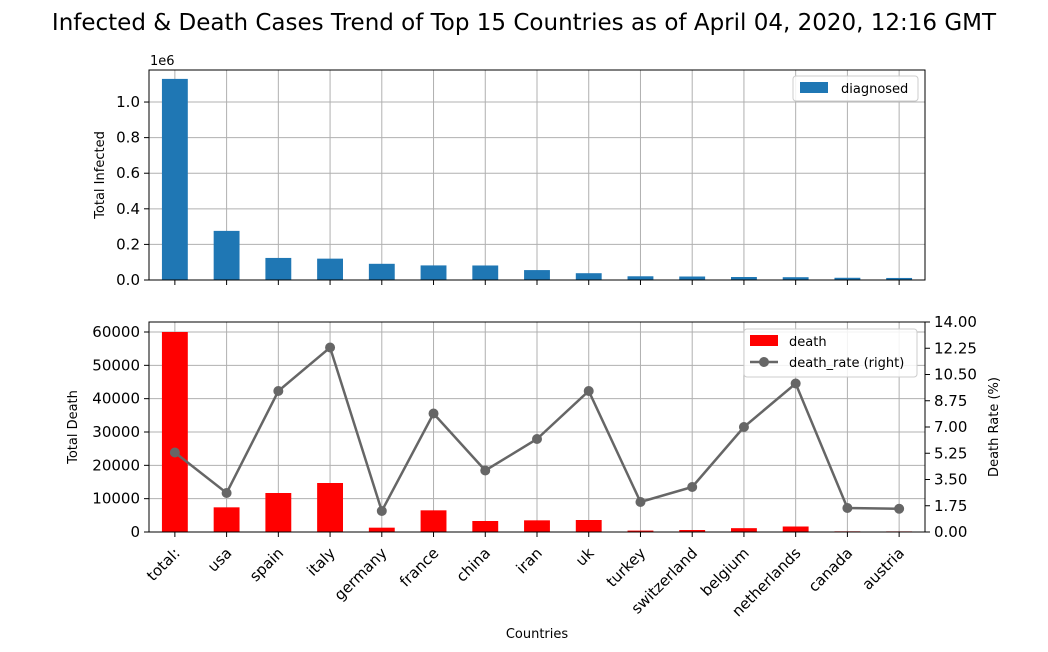 The height and width of the screenshot is (652, 1048). Describe the element at coordinates (116, 432) in the screenshot. I see `y-tick-label: 30000` at that location.